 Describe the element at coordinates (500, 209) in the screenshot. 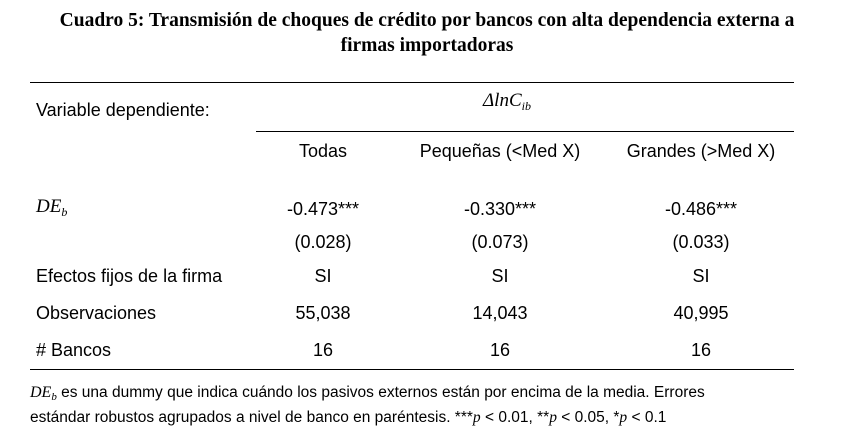

I see `de-coefficient-pequenas: -0.330***` at that location.